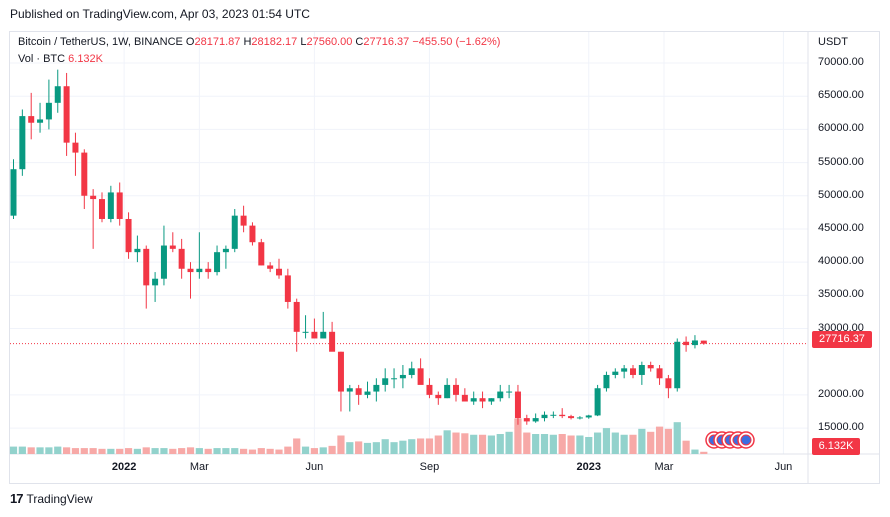  I want to click on symbol-title: Bitcoin / TetherUS, 1W, BINANCE, so click(100, 42).